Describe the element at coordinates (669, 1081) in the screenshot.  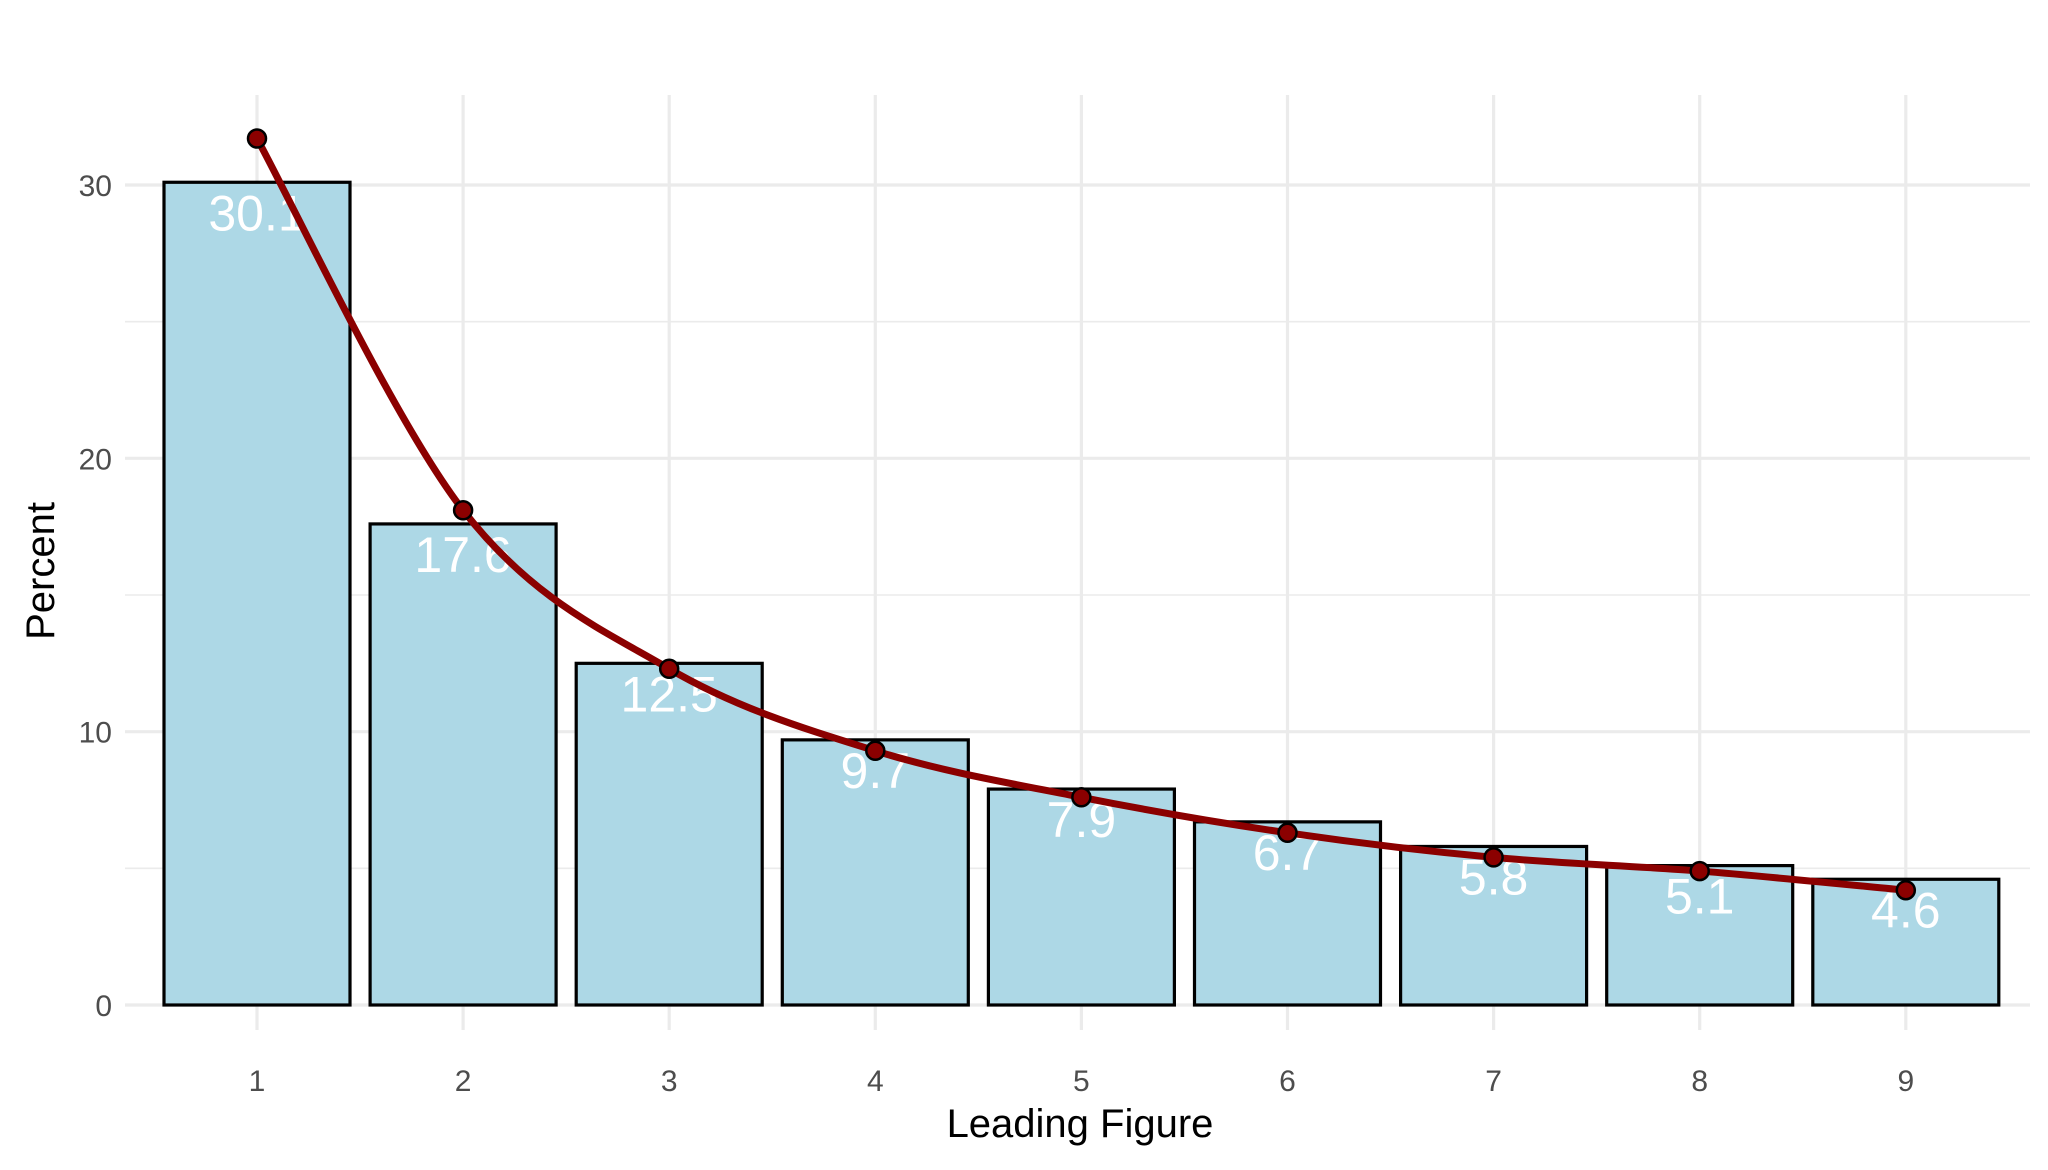
I see `x-tick-label: 3` at that location.